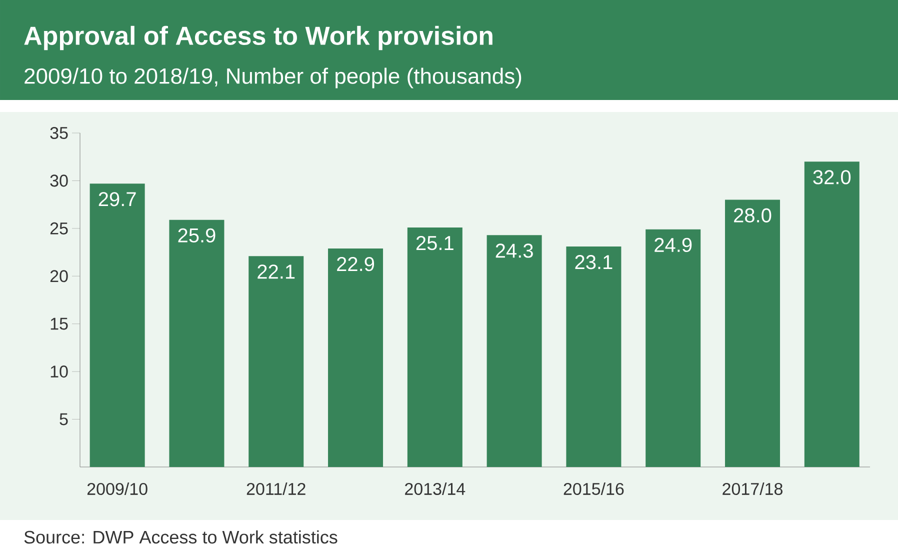 This screenshot has width=898, height=549. I want to click on chart-title: Approval of Access to Work provision, so click(258, 38).